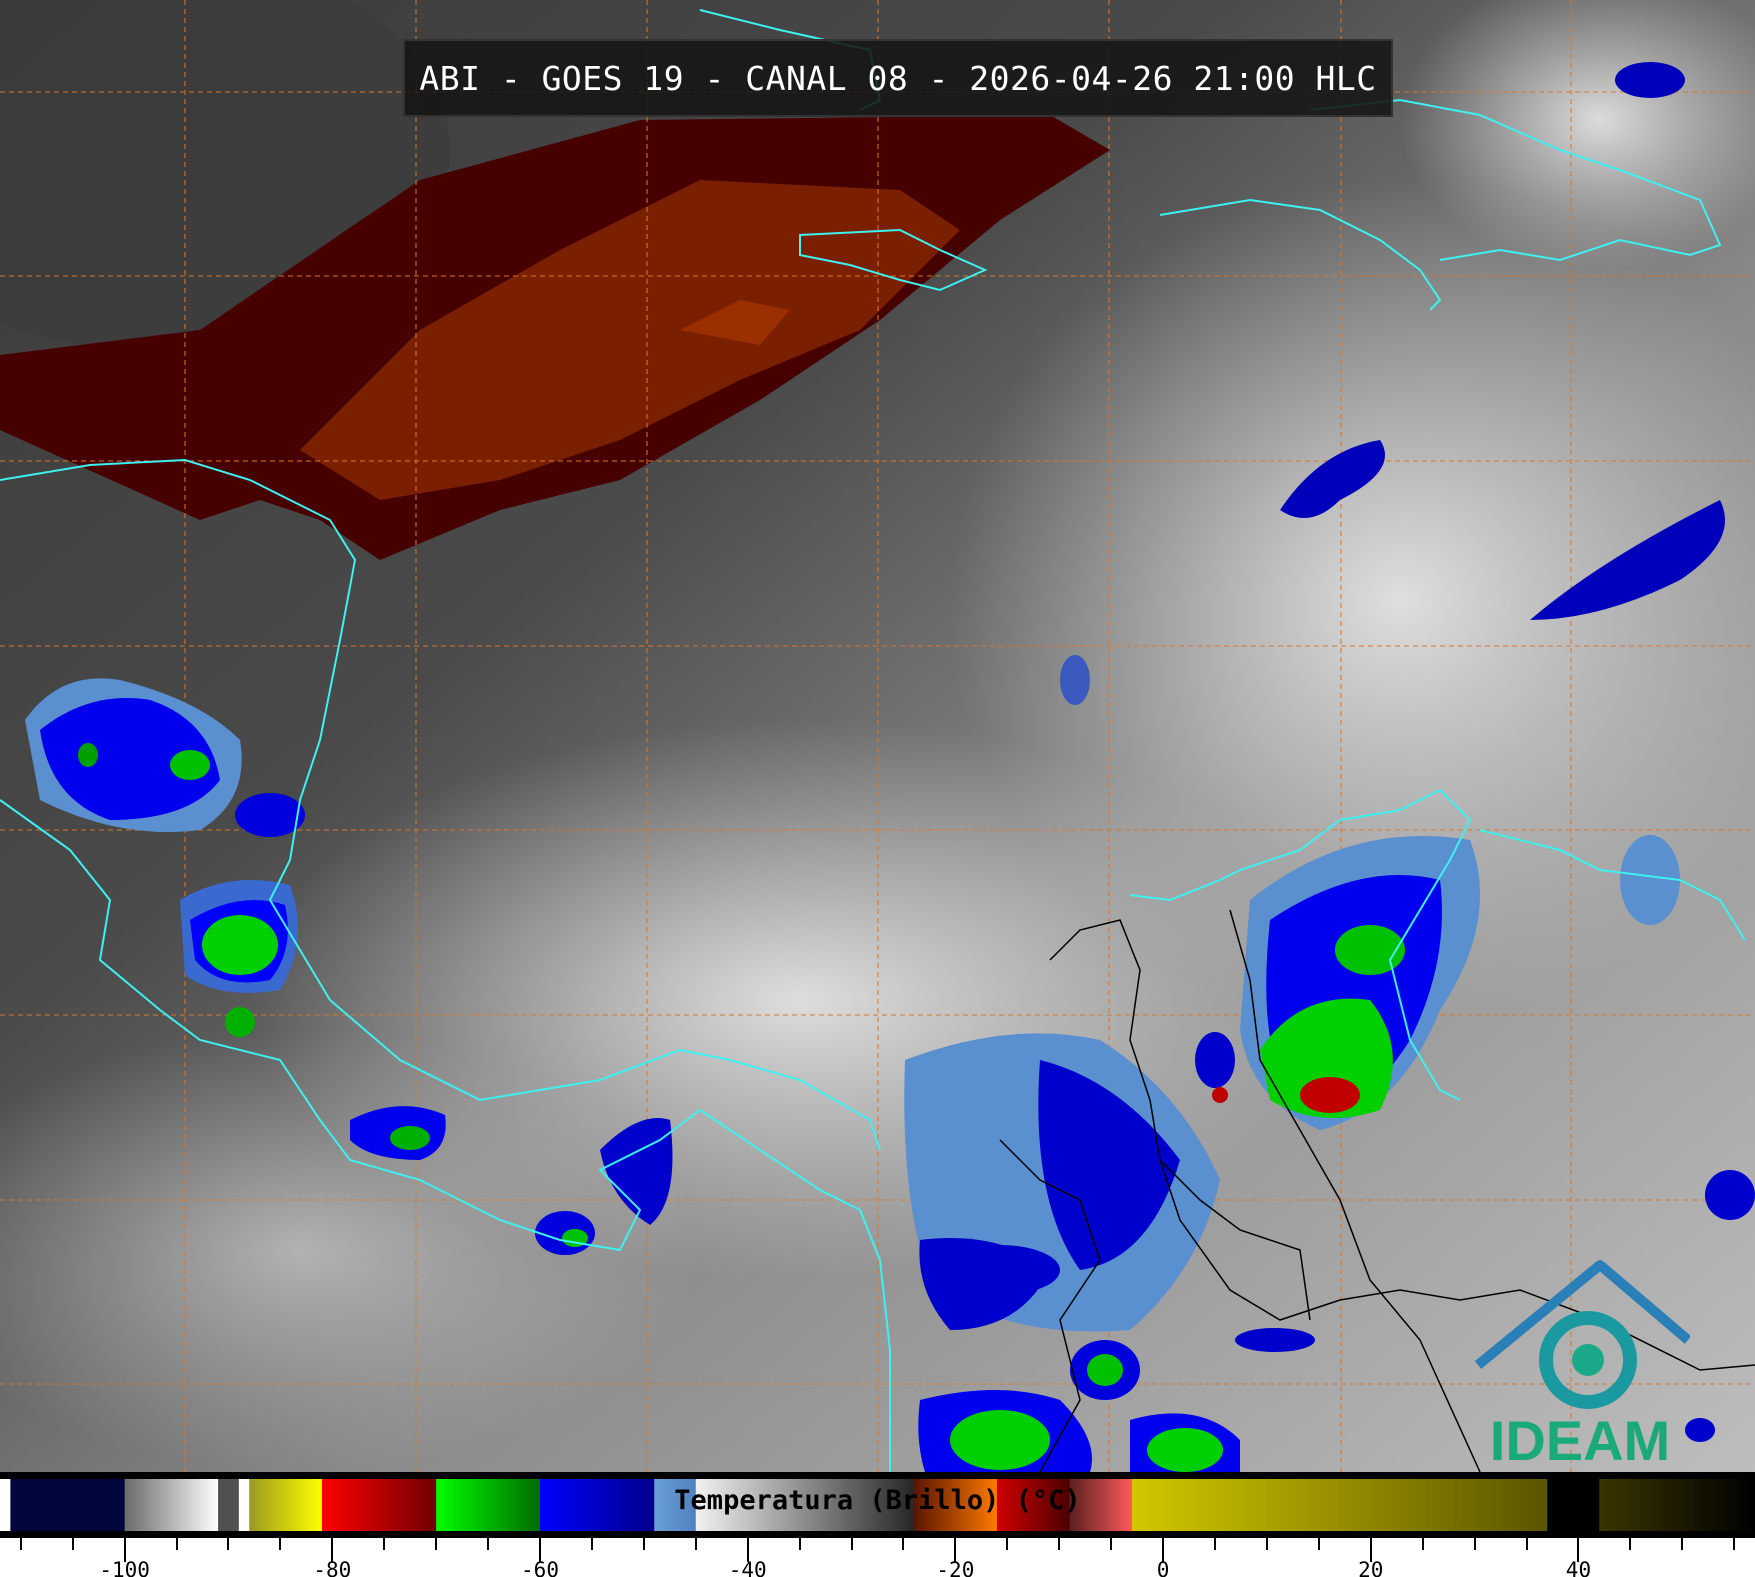 Image resolution: width=1755 pixels, height=1577 pixels. I want to click on warm-dry-swath-peak, so click(735, 322).